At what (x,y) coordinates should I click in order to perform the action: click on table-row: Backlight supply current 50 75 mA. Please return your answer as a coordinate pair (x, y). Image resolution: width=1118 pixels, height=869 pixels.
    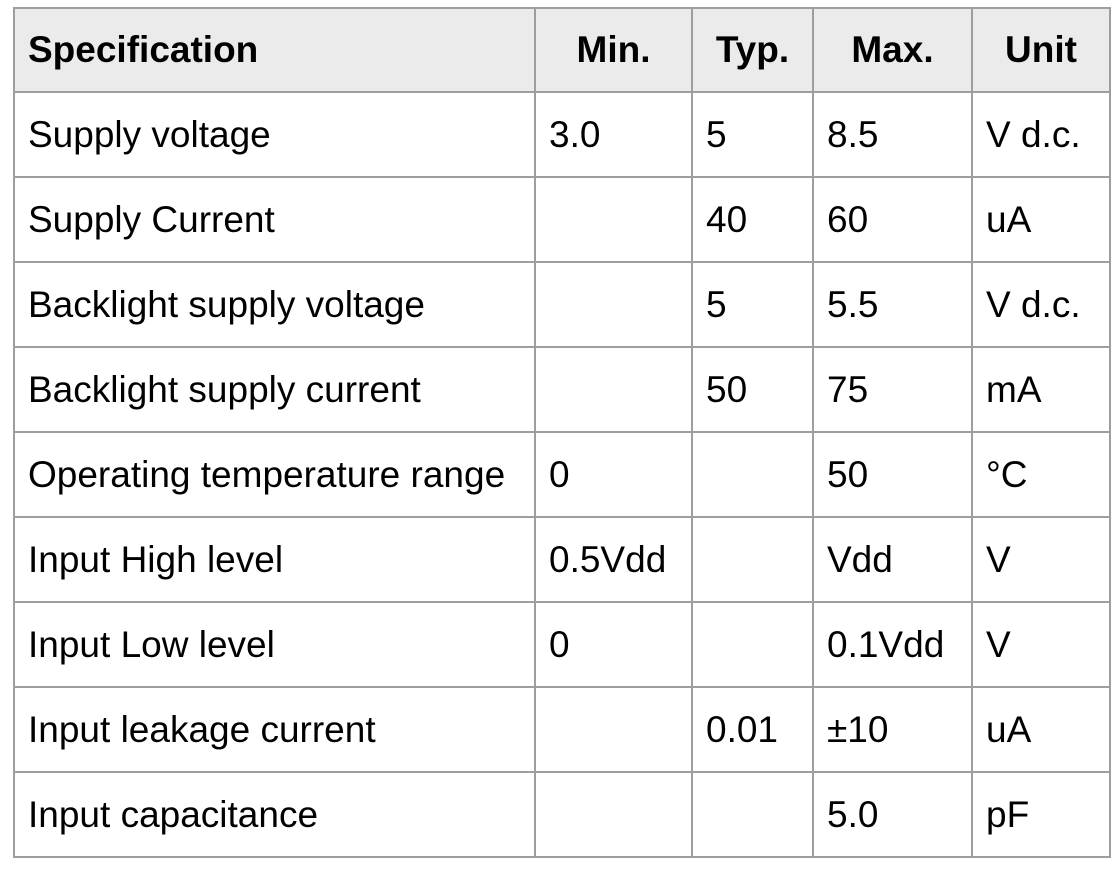
    Looking at the image, I should click on (562, 389).